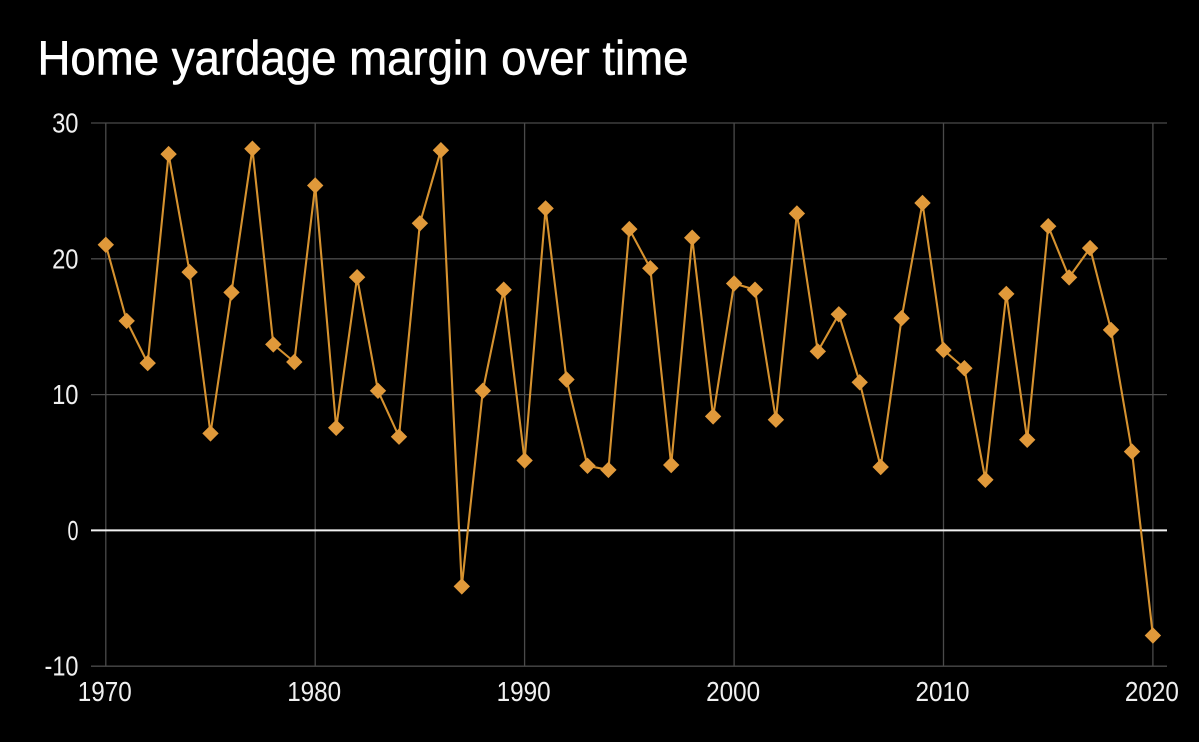  What do you see at coordinates (314, 691) in the screenshot?
I see `svg-text: 1980` at bounding box center [314, 691].